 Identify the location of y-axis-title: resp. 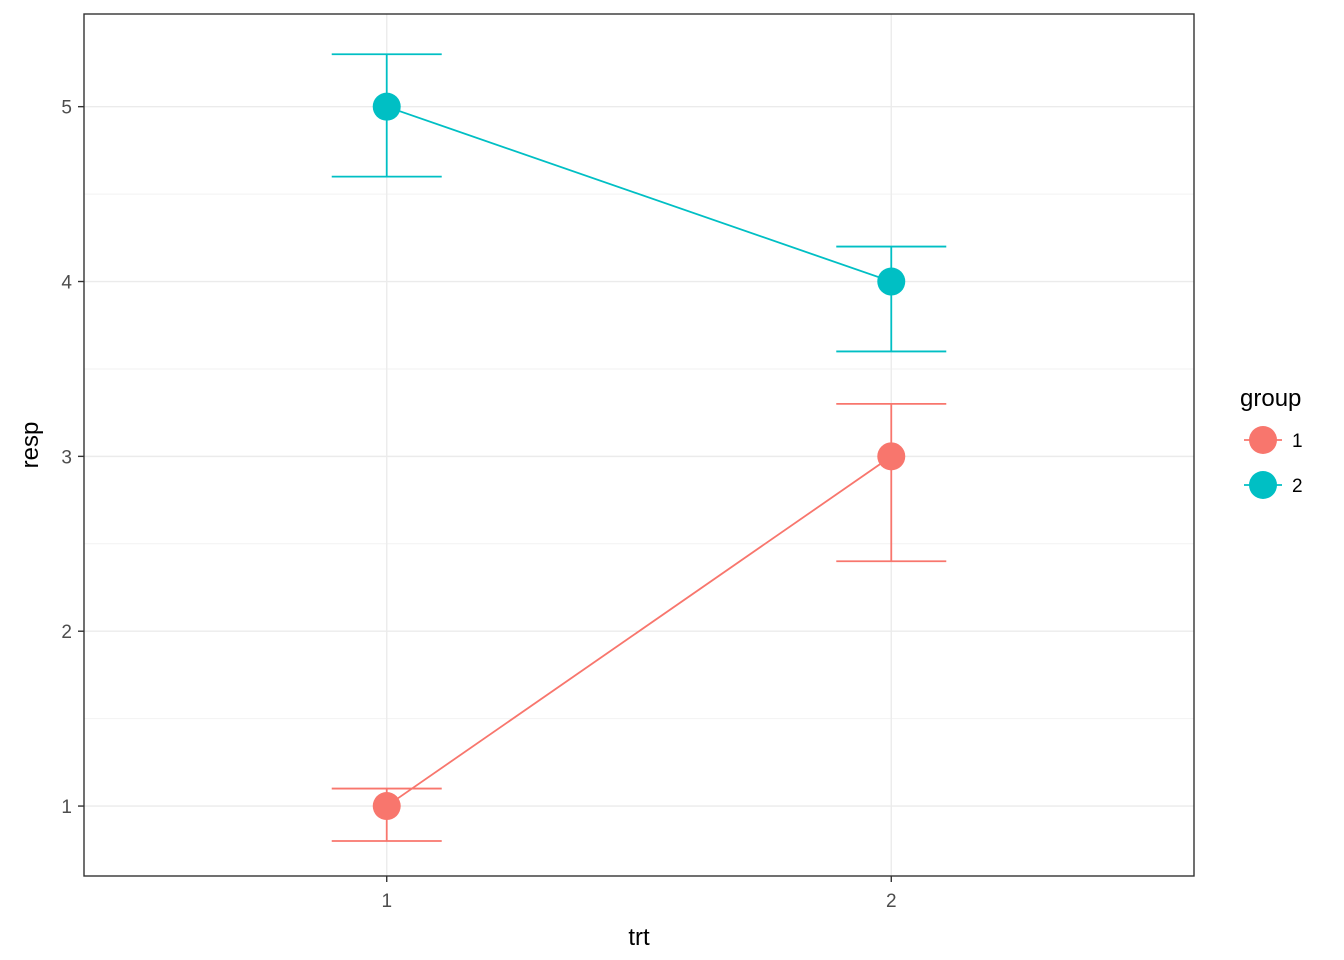
(30, 445).